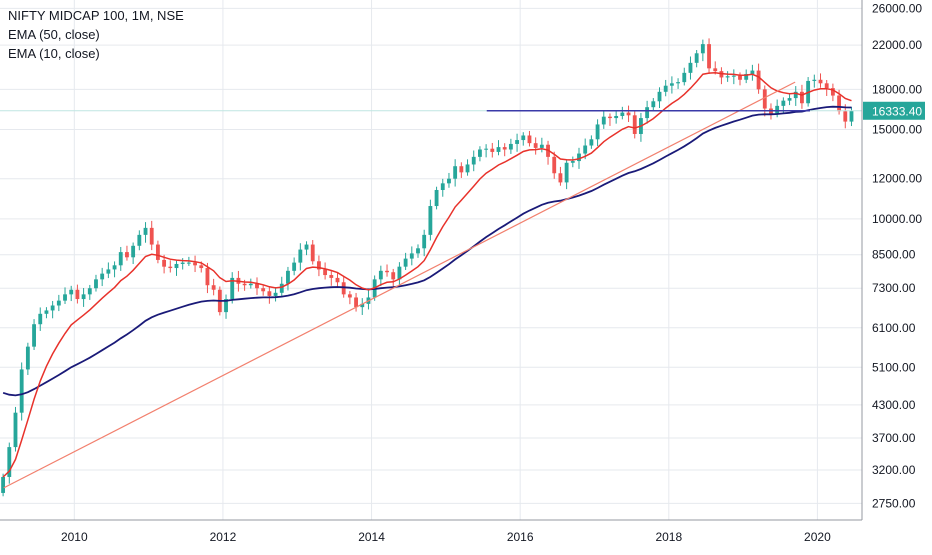  I want to click on y-tick-label: 10000.00, so click(897, 219).